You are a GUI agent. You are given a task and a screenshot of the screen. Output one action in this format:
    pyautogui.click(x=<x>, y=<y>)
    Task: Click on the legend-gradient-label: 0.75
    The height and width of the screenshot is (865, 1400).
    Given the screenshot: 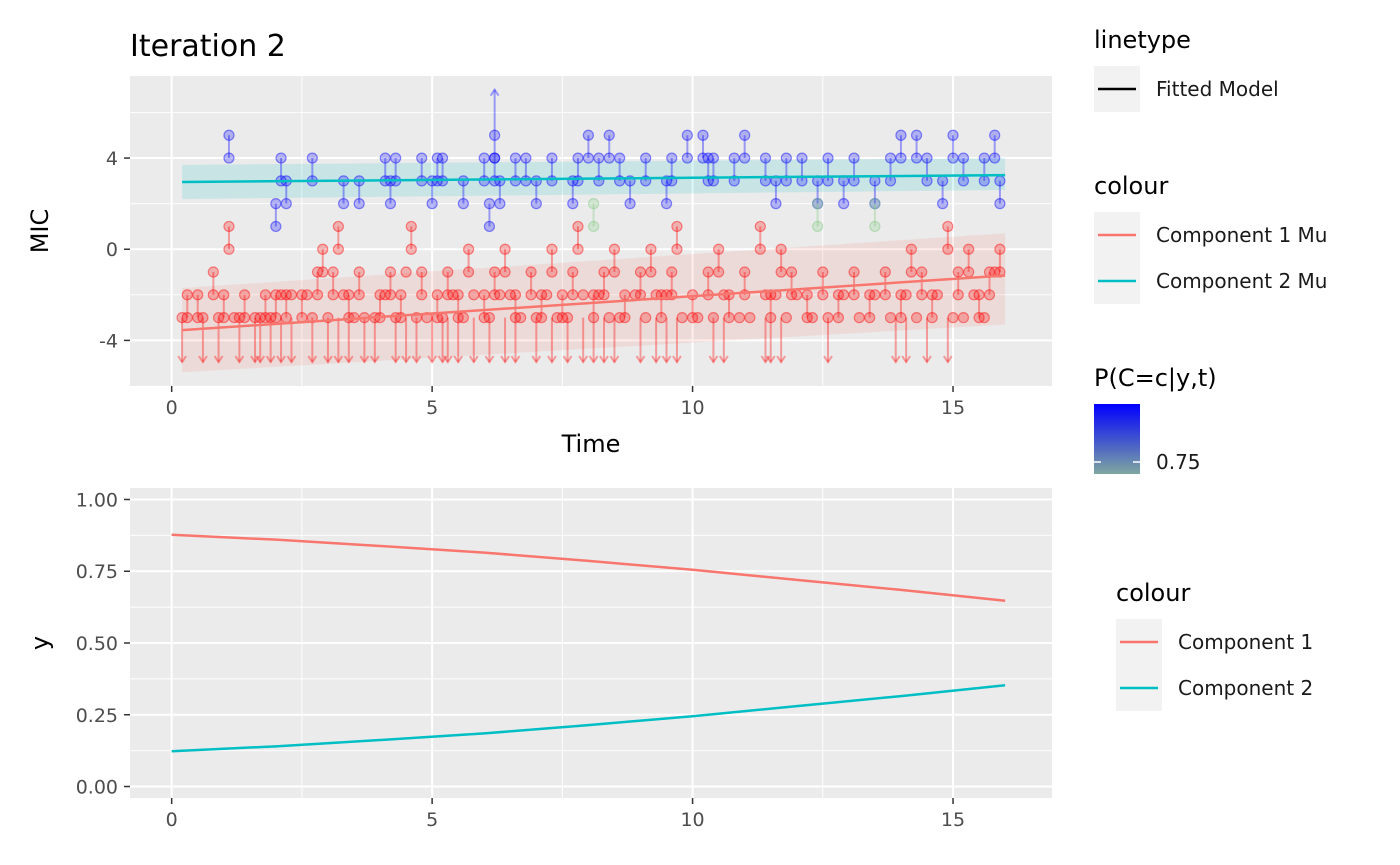 What is the action you would take?
    pyautogui.click(x=1178, y=462)
    